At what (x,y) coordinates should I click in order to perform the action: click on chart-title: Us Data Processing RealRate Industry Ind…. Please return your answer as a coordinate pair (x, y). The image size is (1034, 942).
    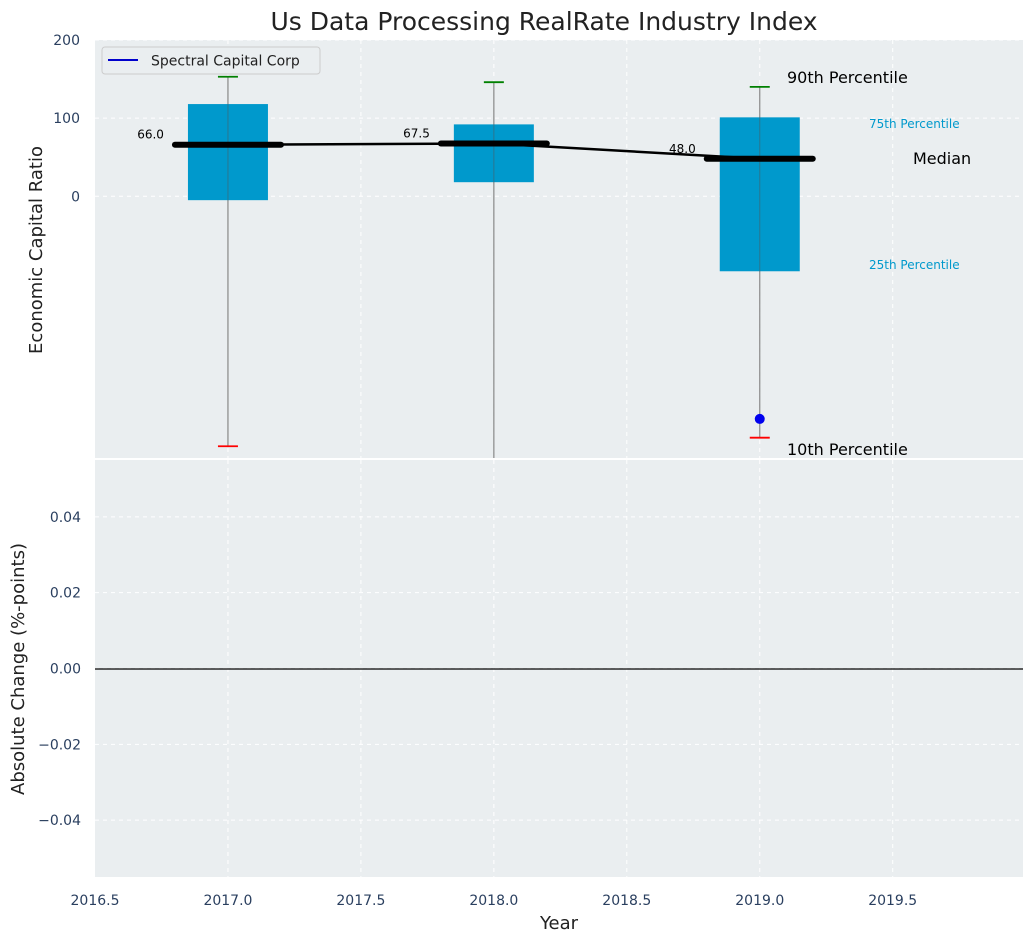
    Looking at the image, I should click on (543, 21).